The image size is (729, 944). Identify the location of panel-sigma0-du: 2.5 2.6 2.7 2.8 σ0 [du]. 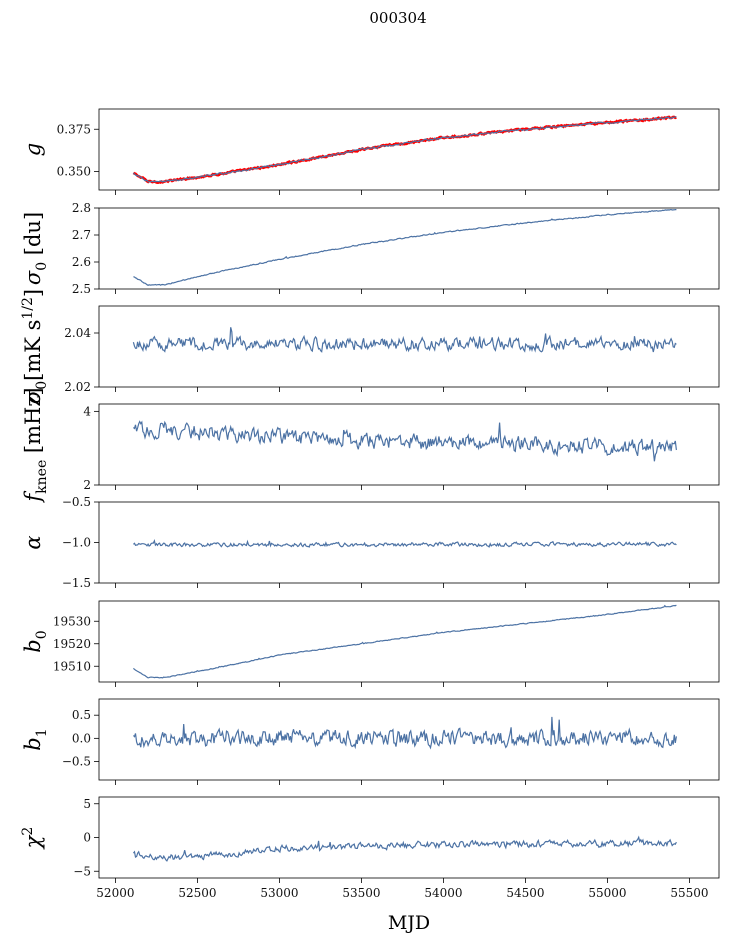
(370, 248).